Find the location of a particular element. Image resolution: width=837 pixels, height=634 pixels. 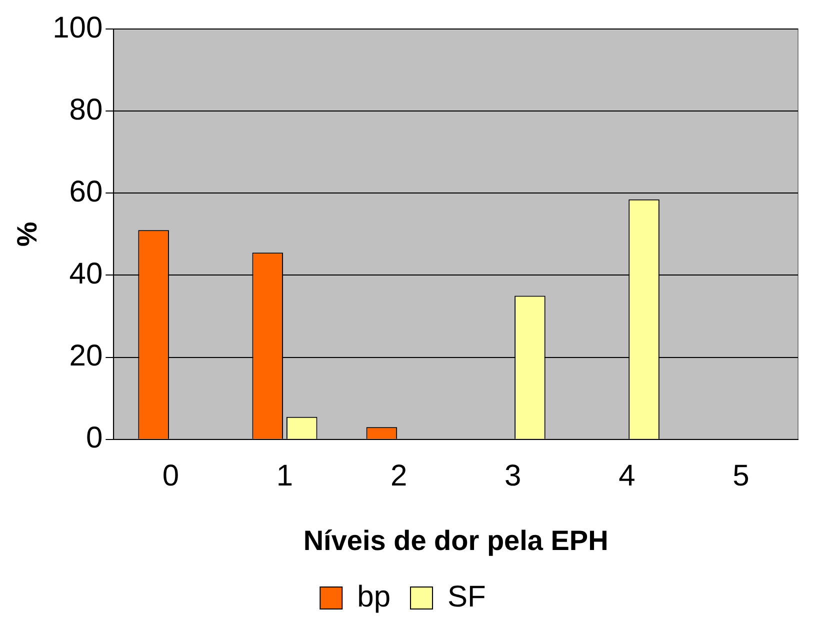

x-tick-label: 2 is located at coordinates (399, 476).